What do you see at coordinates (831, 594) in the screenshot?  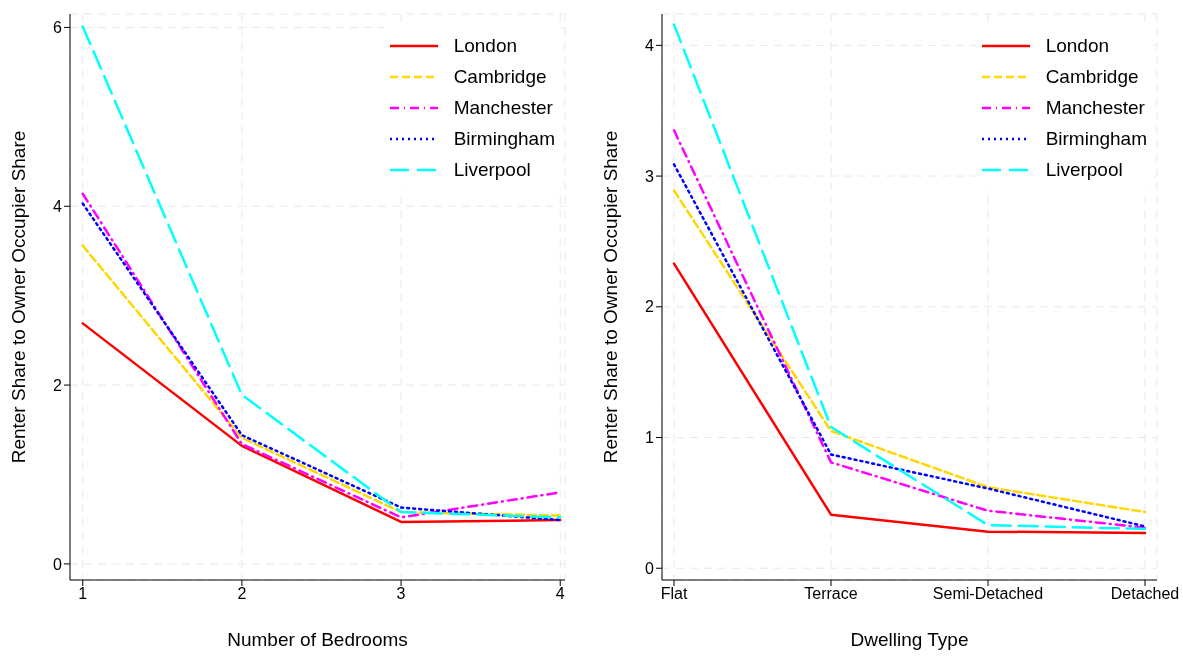 I see `x-tick-label: Terrace` at bounding box center [831, 594].